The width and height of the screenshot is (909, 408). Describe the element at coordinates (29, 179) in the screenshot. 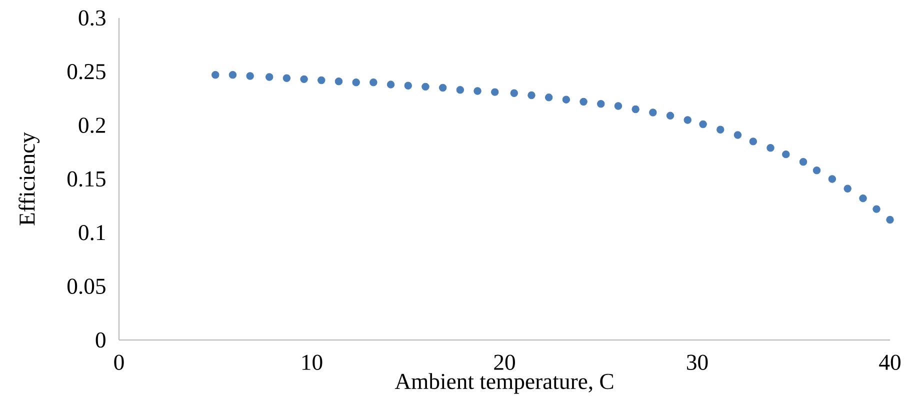

I see `y-axis-title: Efficiency` at that location.